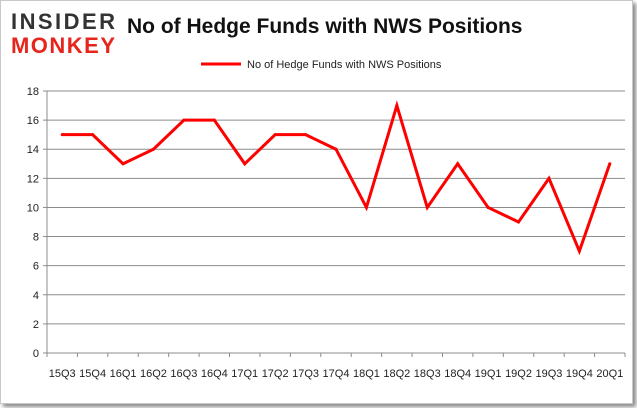 The image size is (637, 408). I want to click on y-tick-label: 10, so click(33, 208).